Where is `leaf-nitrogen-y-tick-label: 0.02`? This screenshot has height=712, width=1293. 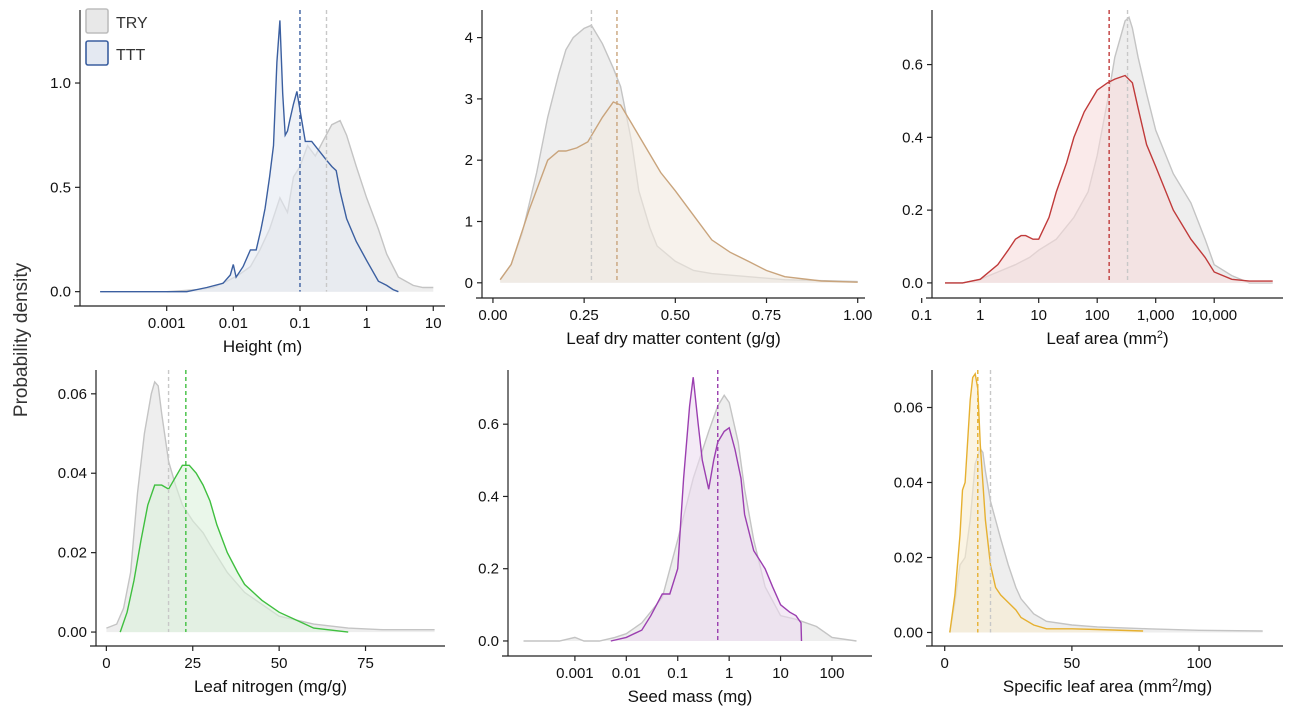
leaf-nitrogen-y-tick-label: 0.02 is located at coordinates (72, 553).